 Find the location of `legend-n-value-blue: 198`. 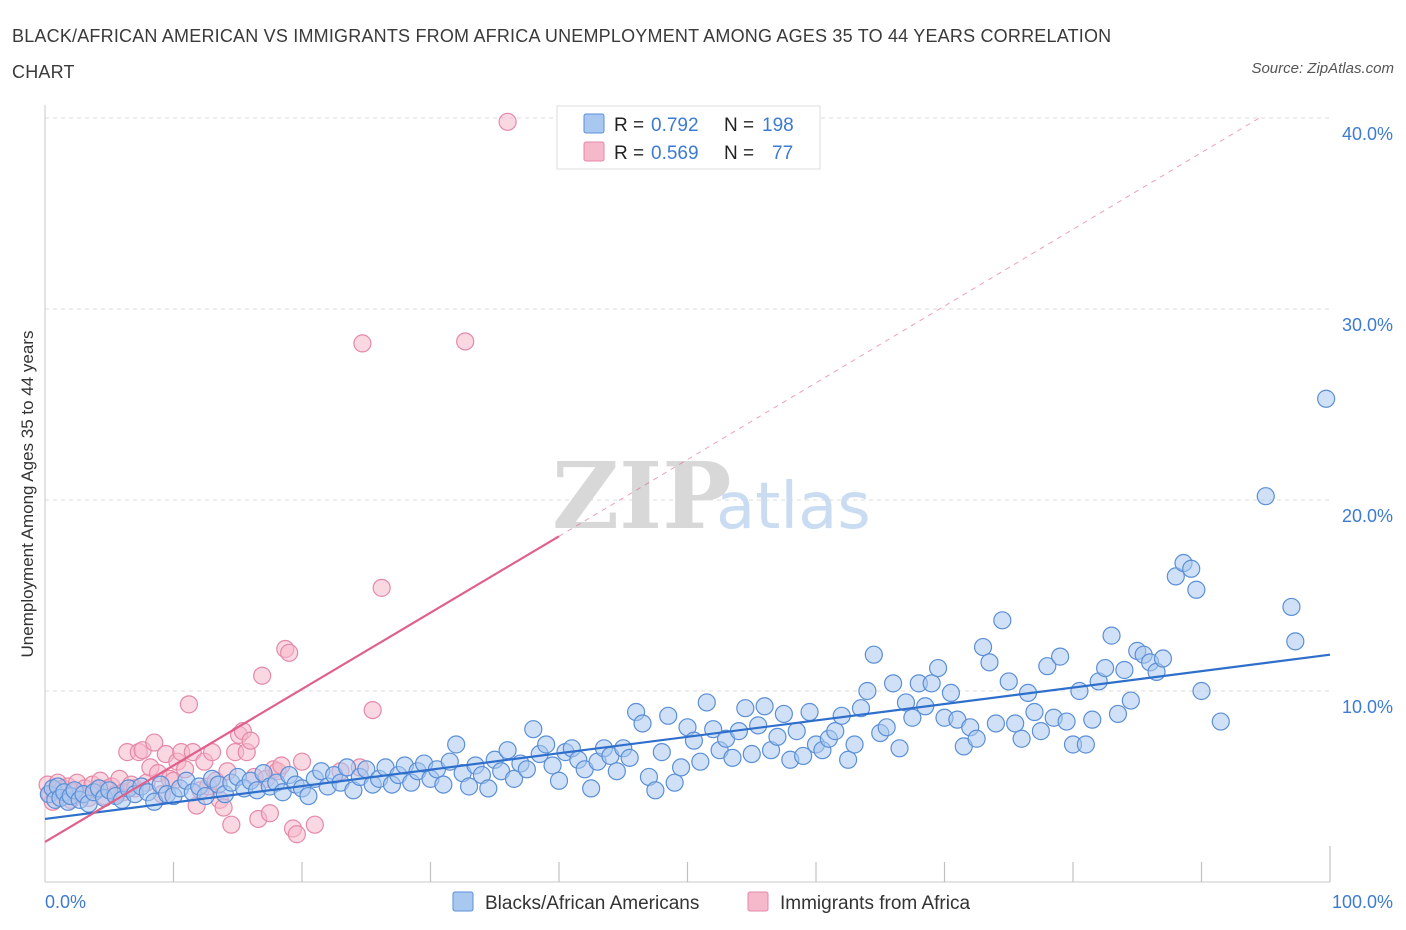

legend-n-value-blue: 198 is located at coordinates (778, 125).